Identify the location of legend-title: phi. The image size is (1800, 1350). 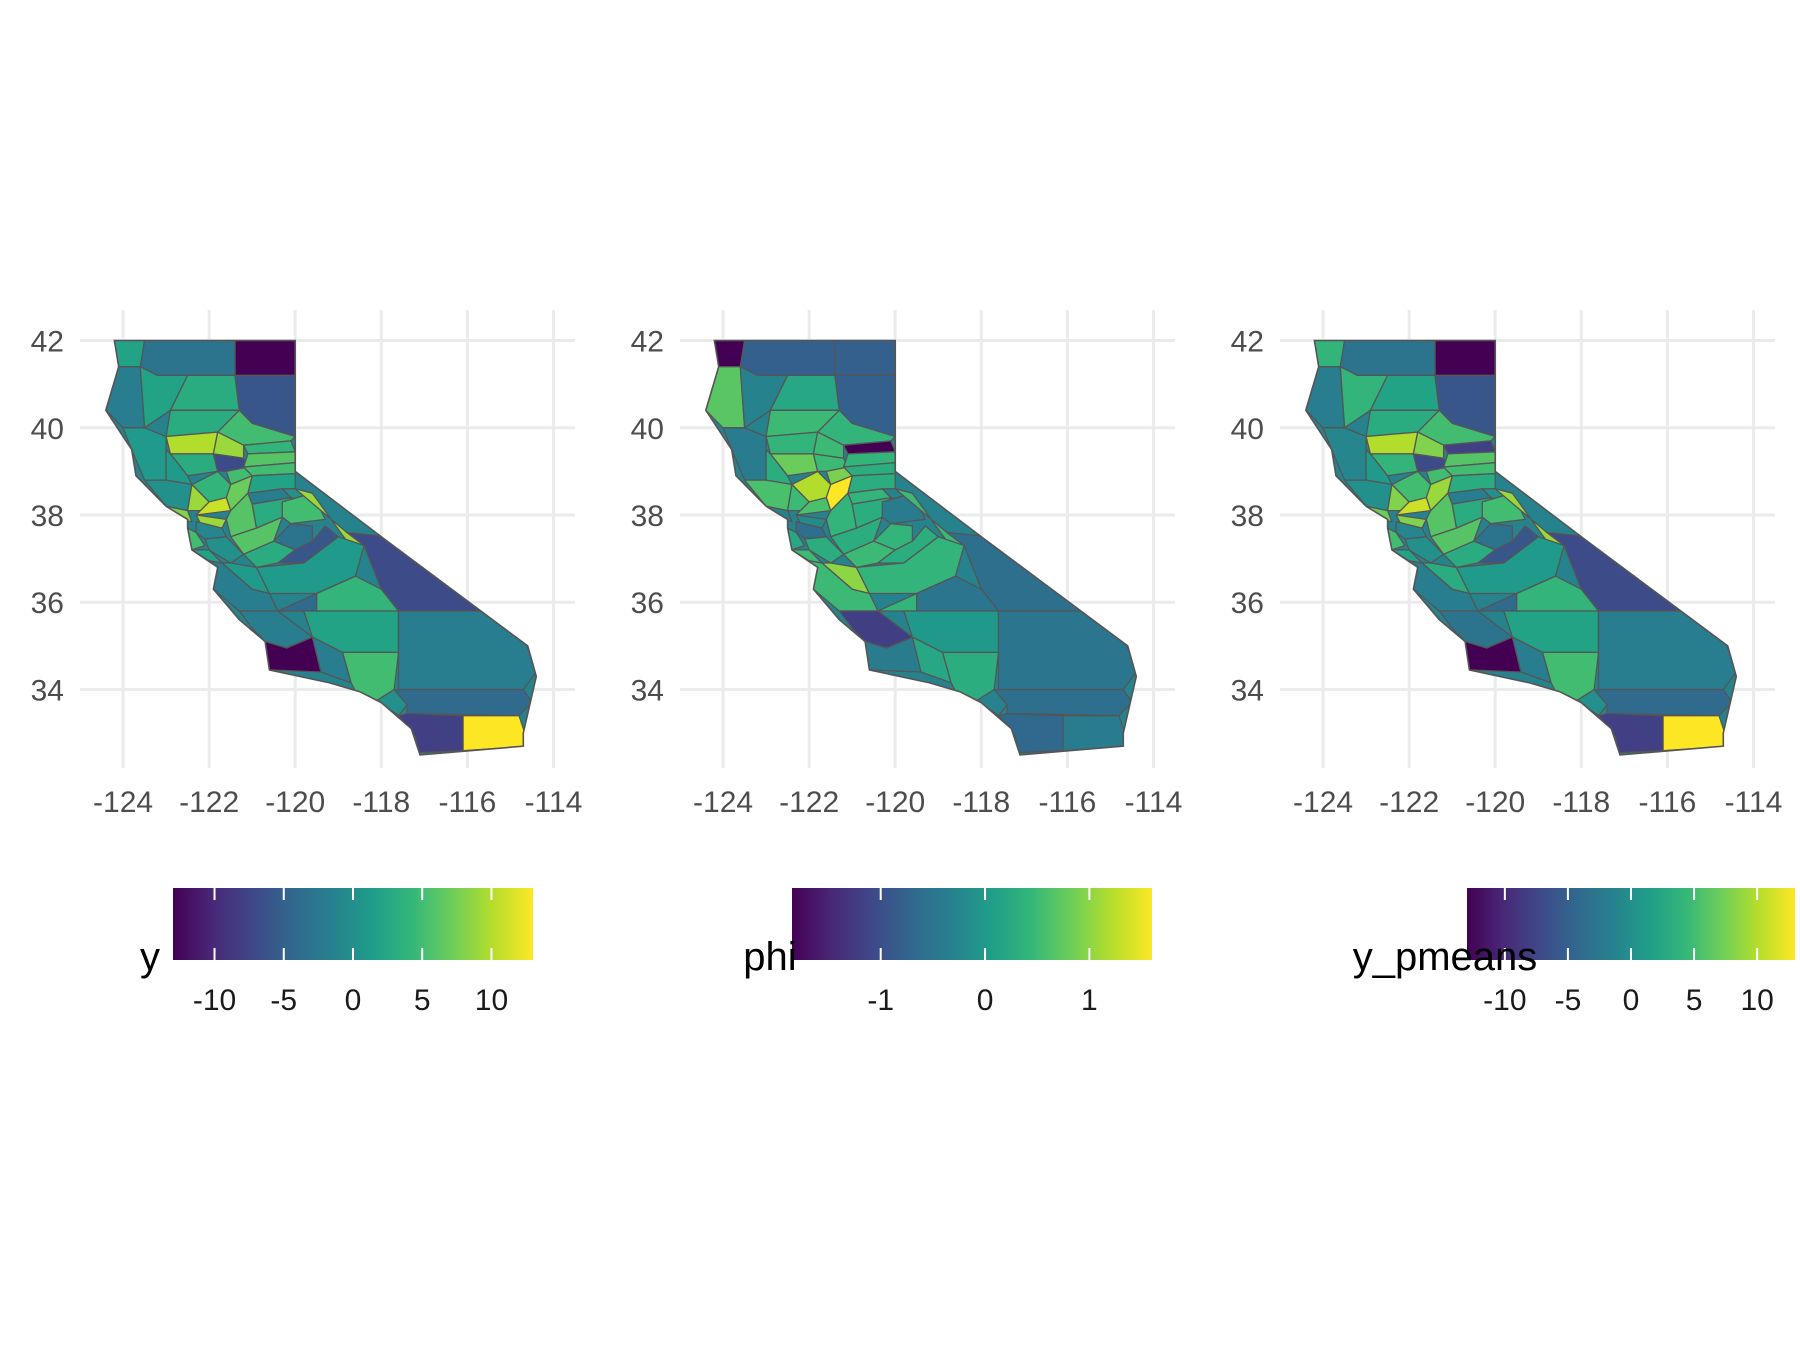
(769, 957).